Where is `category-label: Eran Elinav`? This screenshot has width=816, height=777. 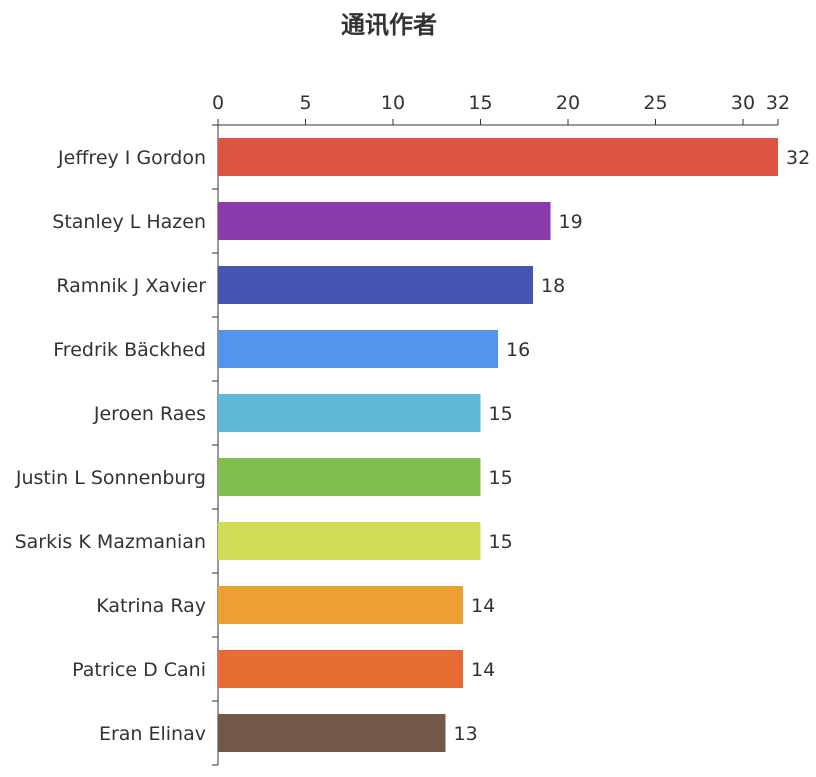
category-label: Eran Elinav is located at coordinates (152, 734).